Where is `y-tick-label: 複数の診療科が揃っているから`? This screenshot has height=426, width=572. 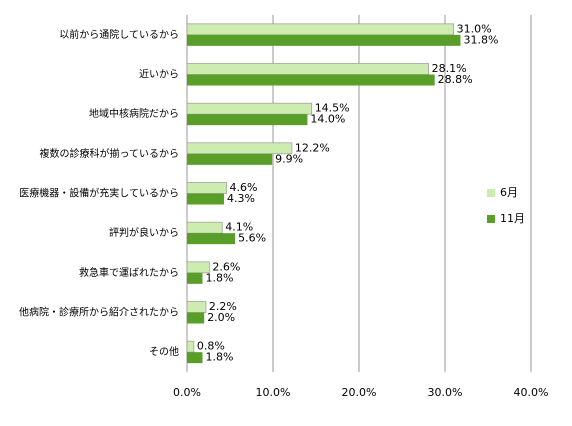 y-tick-label: 複数の診療科が揃っているから is located at coordinates (110, 153).